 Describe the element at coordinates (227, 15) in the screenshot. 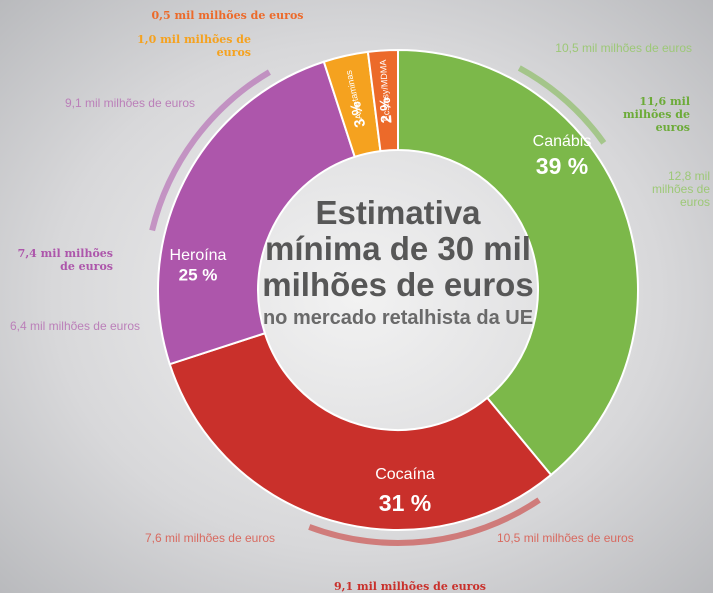

I see `range-label: 0,5 mil milhões de euros` at that location.